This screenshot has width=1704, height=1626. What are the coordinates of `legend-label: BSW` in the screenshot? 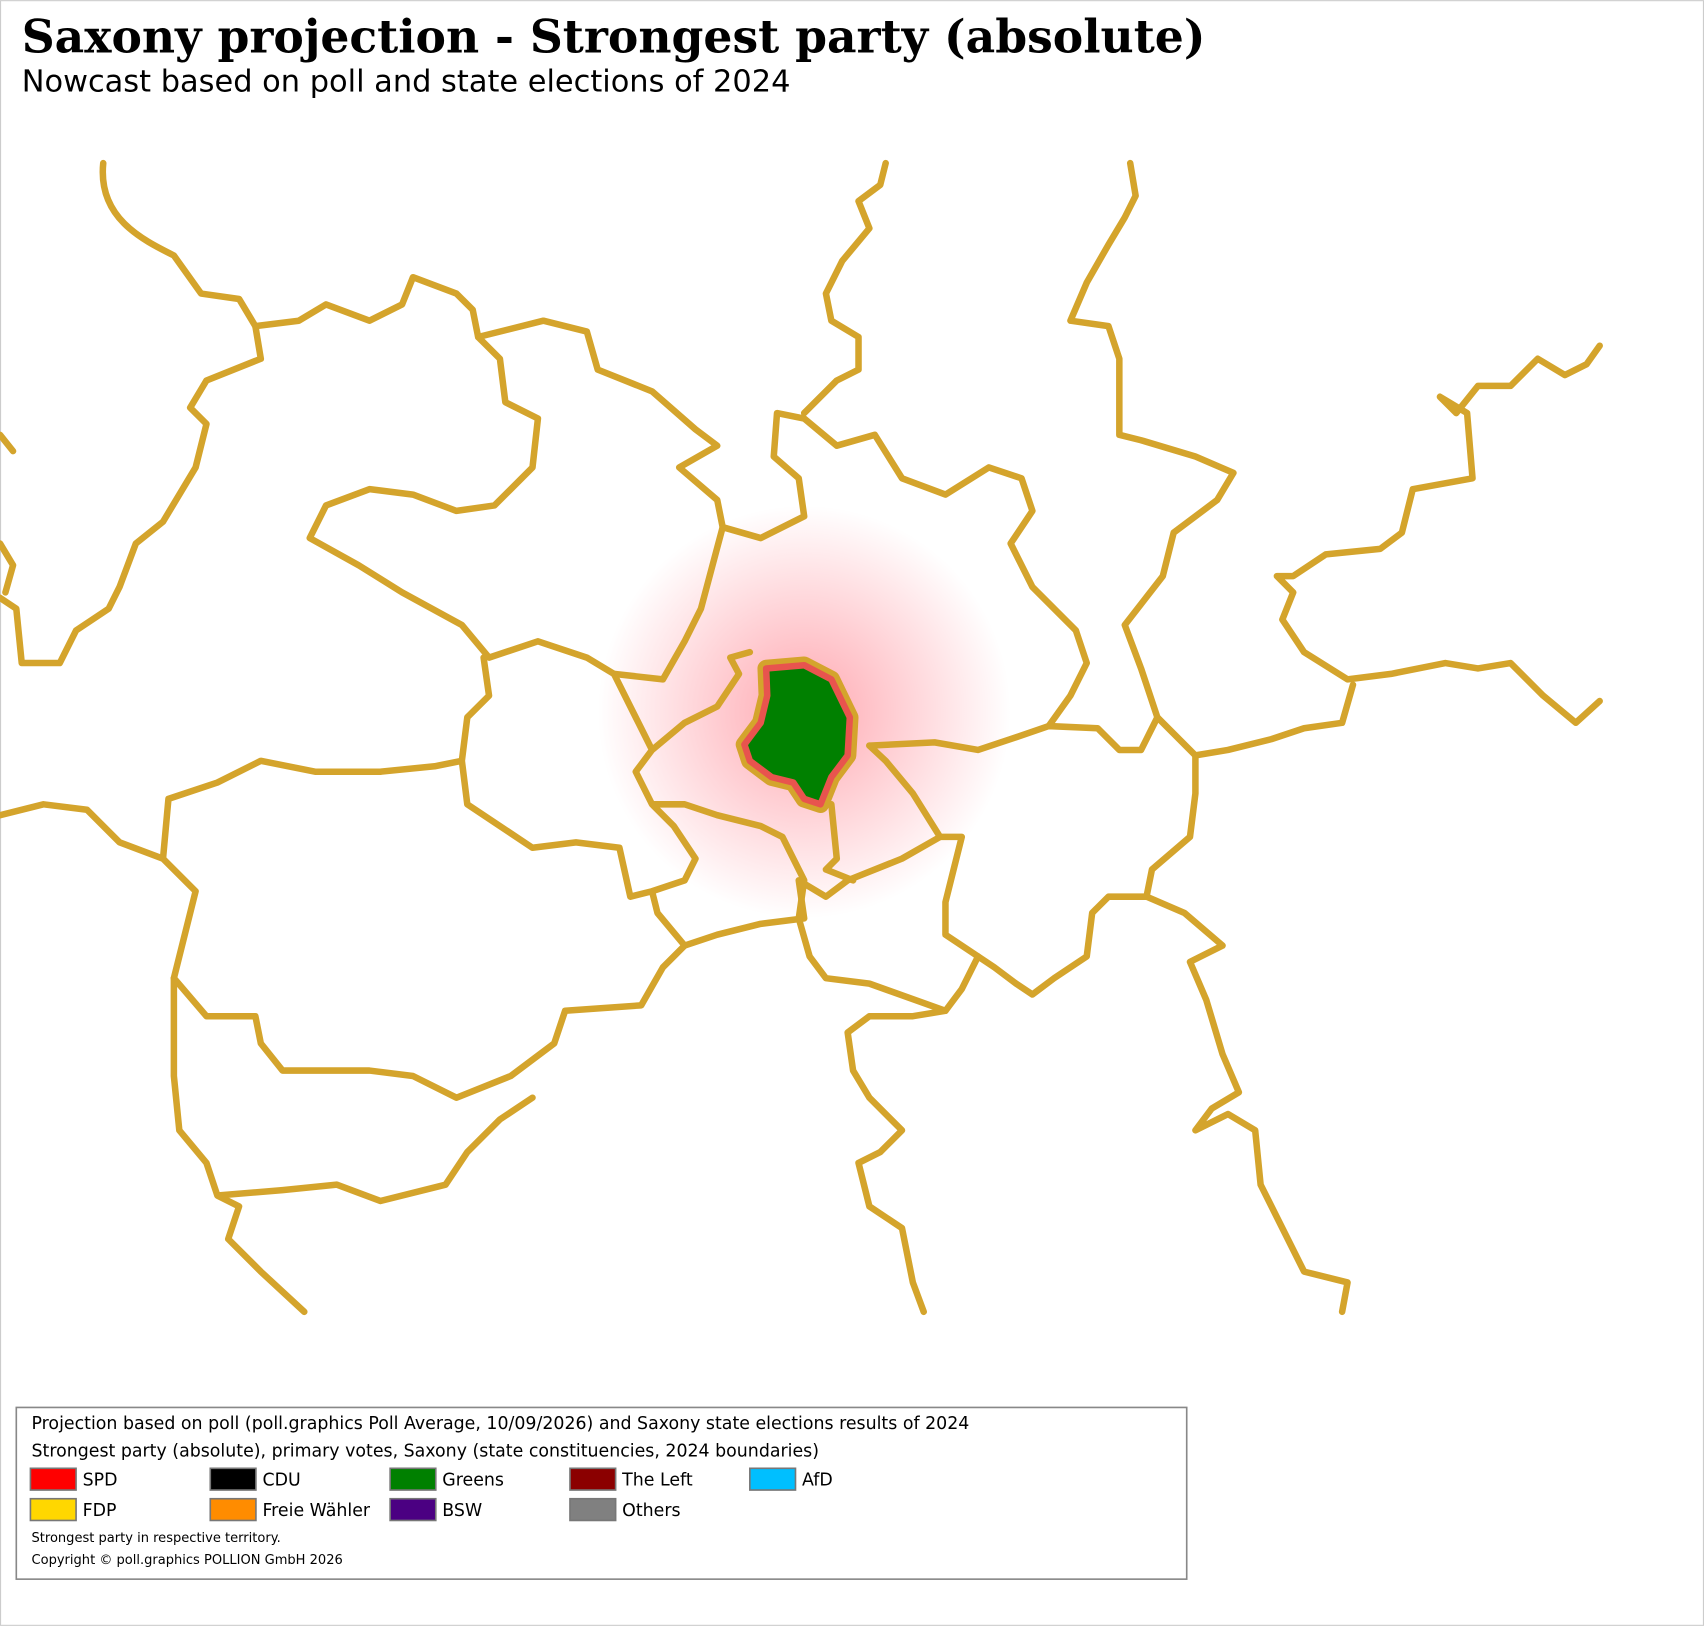 It's located at (462, 1511).